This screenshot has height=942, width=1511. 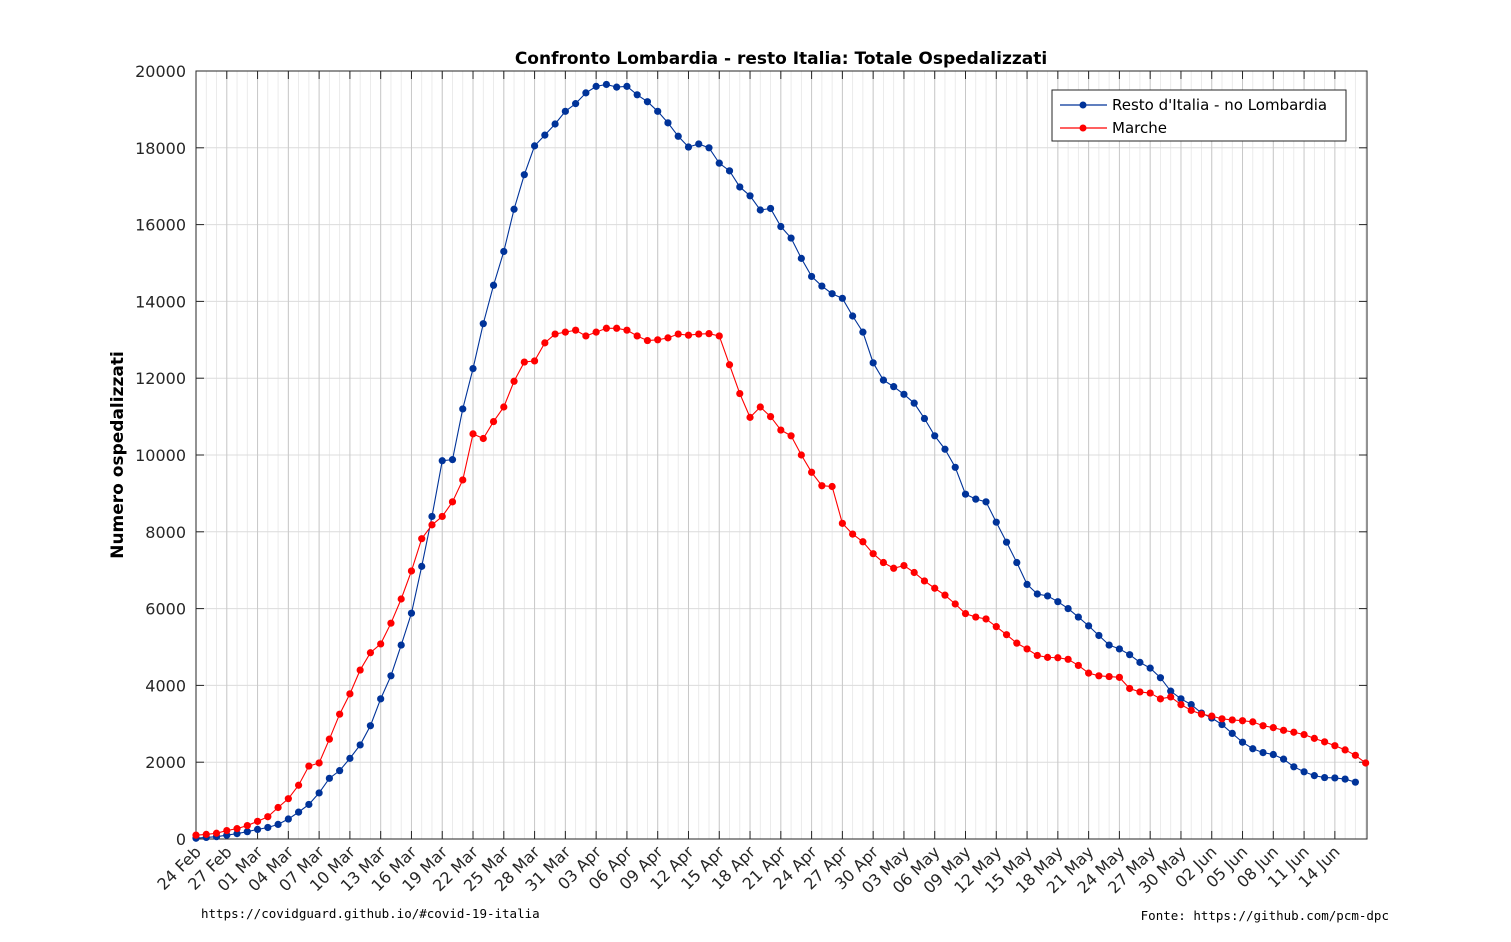 What do you see at coordinates (165, 609) in the screenshot?
I see `y-tick-label: 6000` at bounding box center [165, 609].